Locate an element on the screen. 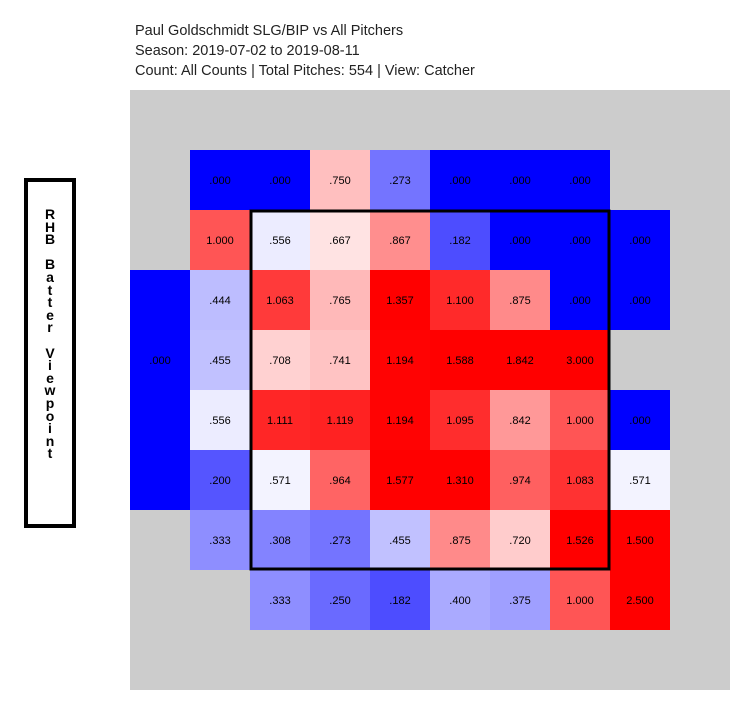  cell-value-label: .182 is located at coordinates (399, 601).